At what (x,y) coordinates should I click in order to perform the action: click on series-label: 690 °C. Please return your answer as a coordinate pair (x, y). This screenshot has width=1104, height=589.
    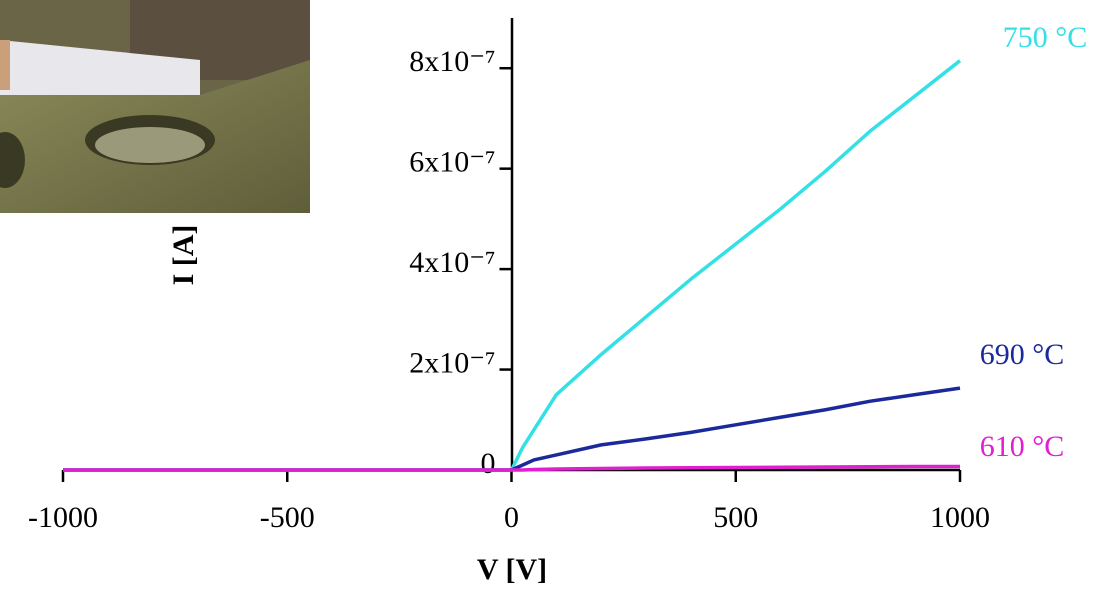
    Looking at the image, I should click on (1022, 354).